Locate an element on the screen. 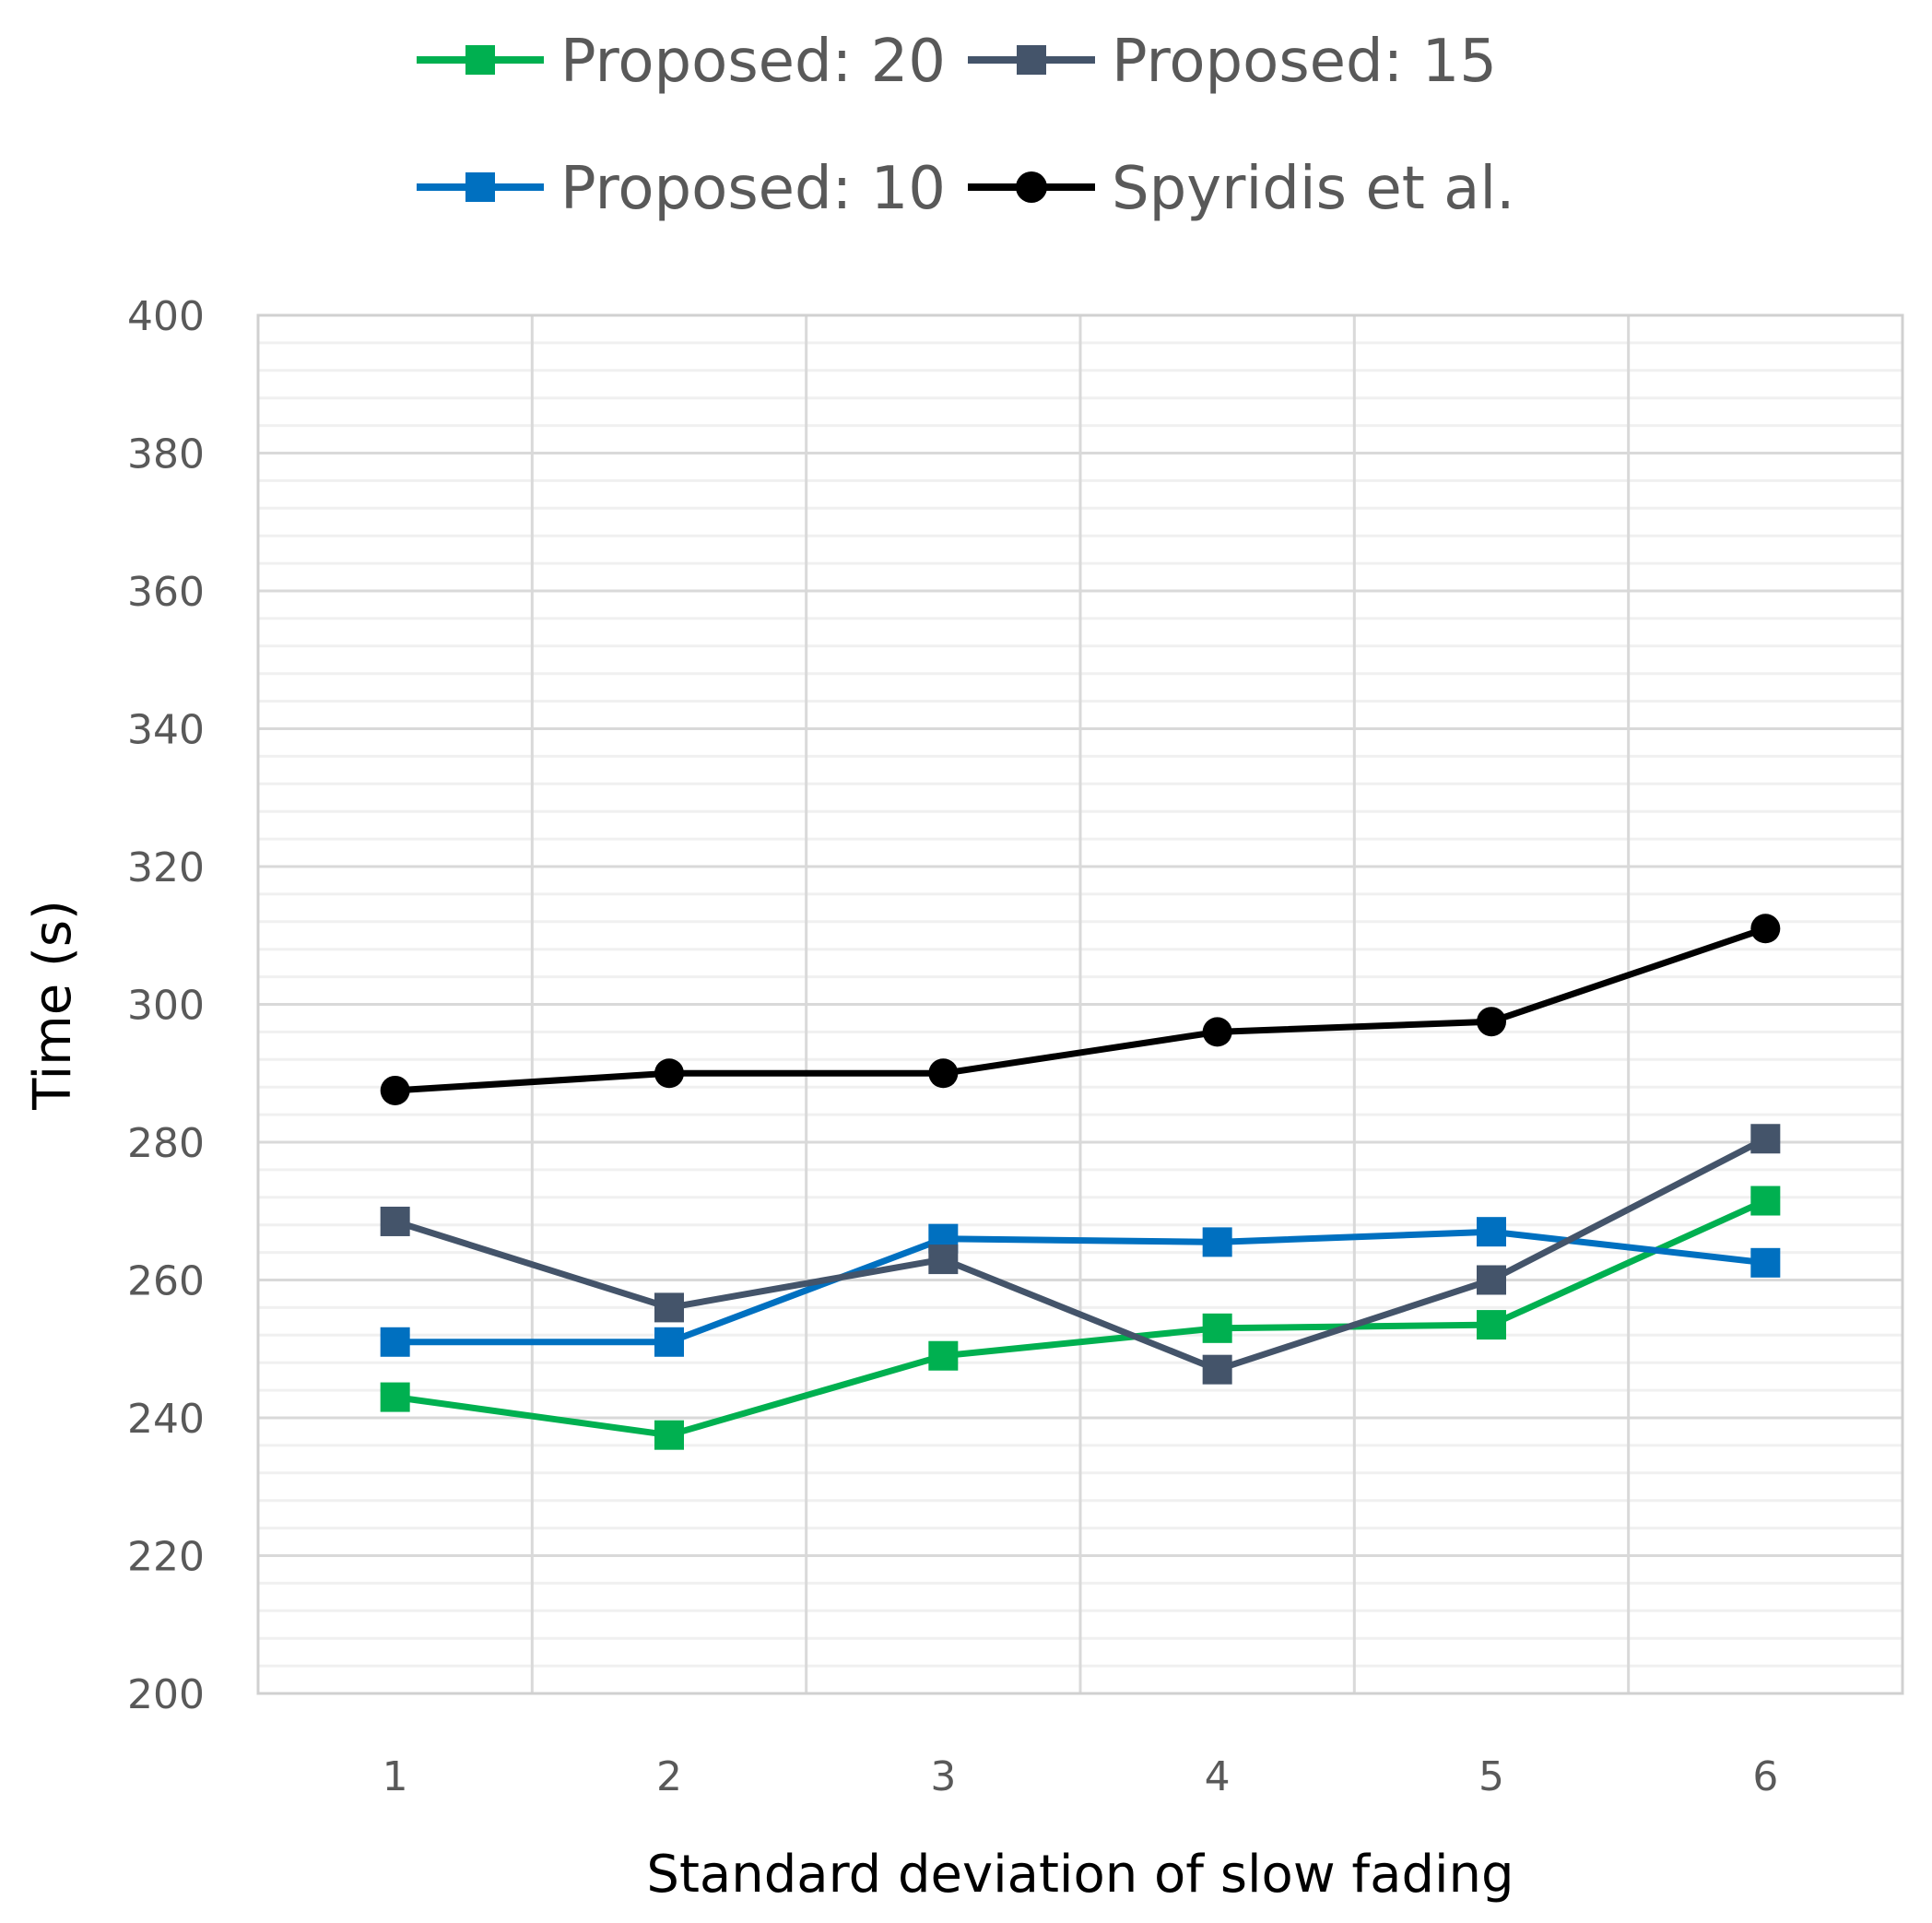  y-axis-ticks: 200 220 240 260 280 300 320 340 360 380 400 is located at coordinates (166, 1005).